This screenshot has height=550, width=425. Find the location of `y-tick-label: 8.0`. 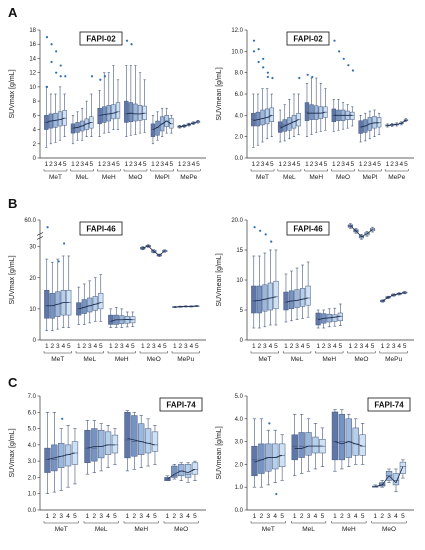

y-tick-label: 8.0 is located at coordinates (239, 74).